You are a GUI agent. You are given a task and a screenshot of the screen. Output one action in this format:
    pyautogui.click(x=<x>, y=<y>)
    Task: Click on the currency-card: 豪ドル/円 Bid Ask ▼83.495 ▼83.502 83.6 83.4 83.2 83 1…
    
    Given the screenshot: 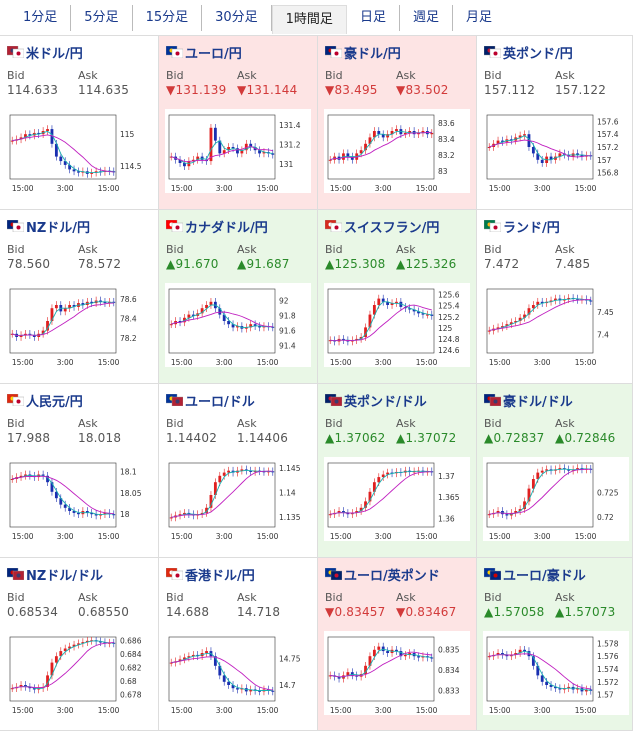 What is the action you would take?
    pyautogui.click(x=397, y=123)
    